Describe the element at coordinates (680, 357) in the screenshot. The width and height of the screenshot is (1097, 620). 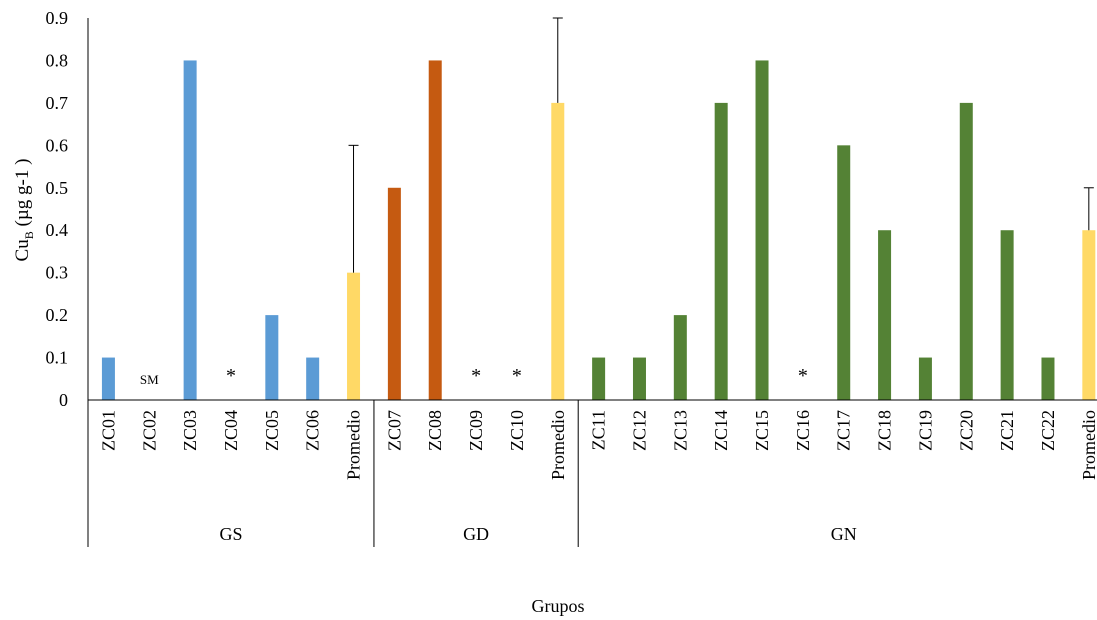
I see `bar-gn-zc13` at that location.